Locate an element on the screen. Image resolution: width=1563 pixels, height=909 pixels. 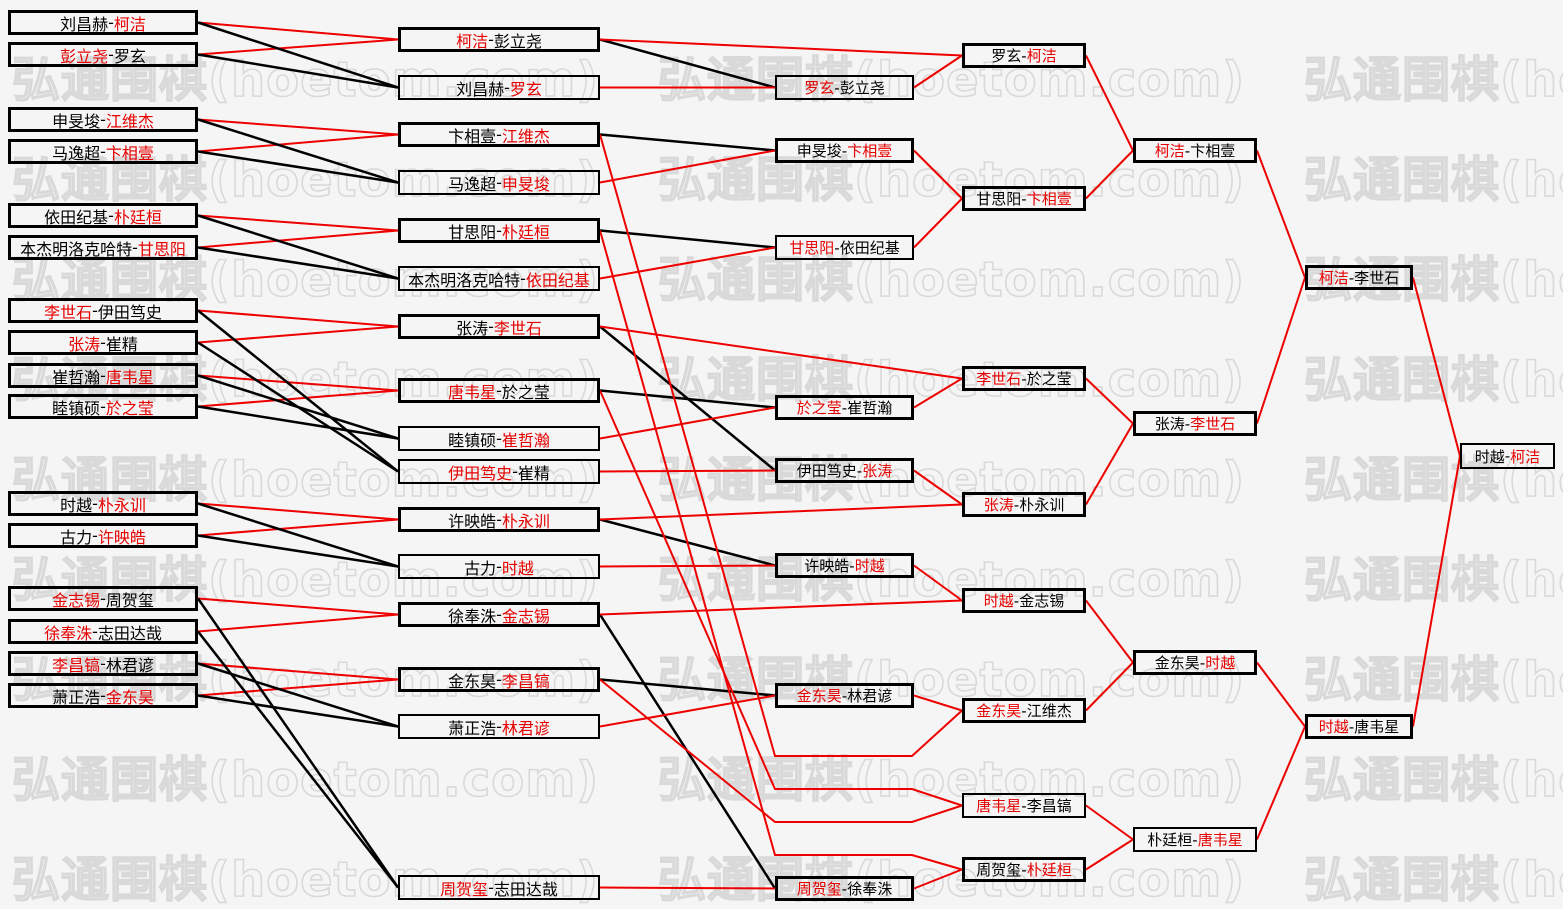
match-box: 罗玄 - 彭立尧 is located at coordinates (844, 87).